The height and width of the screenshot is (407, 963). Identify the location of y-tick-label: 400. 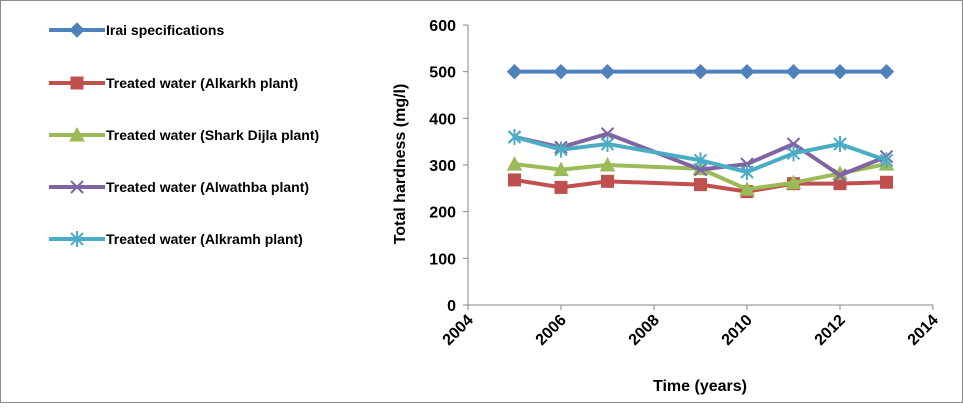
(442, 119).